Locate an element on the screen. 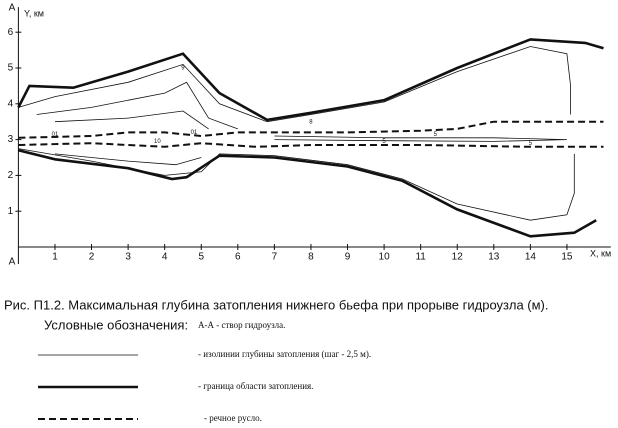  x-tick-label: 3 is located at coordinates (128, 257).